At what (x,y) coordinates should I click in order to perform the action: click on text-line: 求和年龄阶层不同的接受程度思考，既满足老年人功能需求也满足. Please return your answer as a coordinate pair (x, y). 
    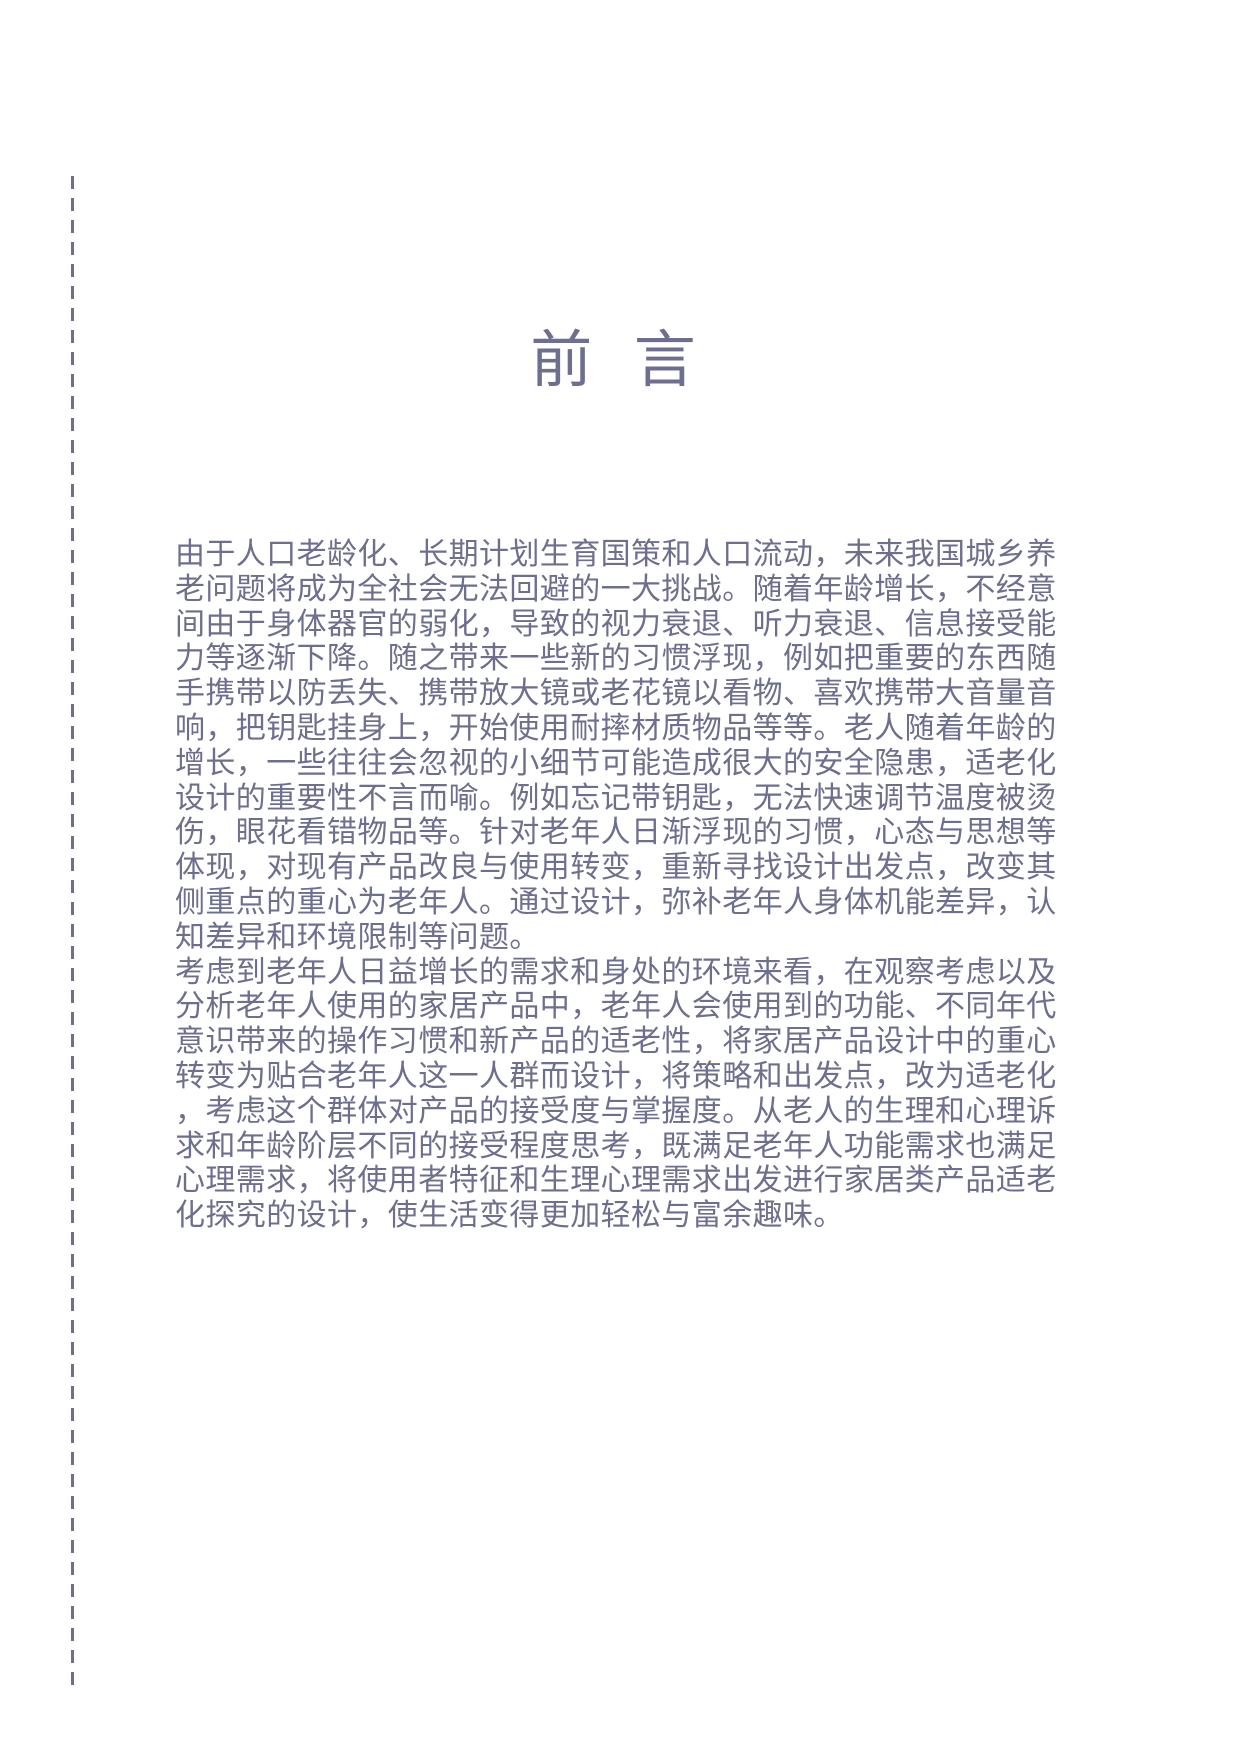
    Looking at the image, I should click on (616, 1146).